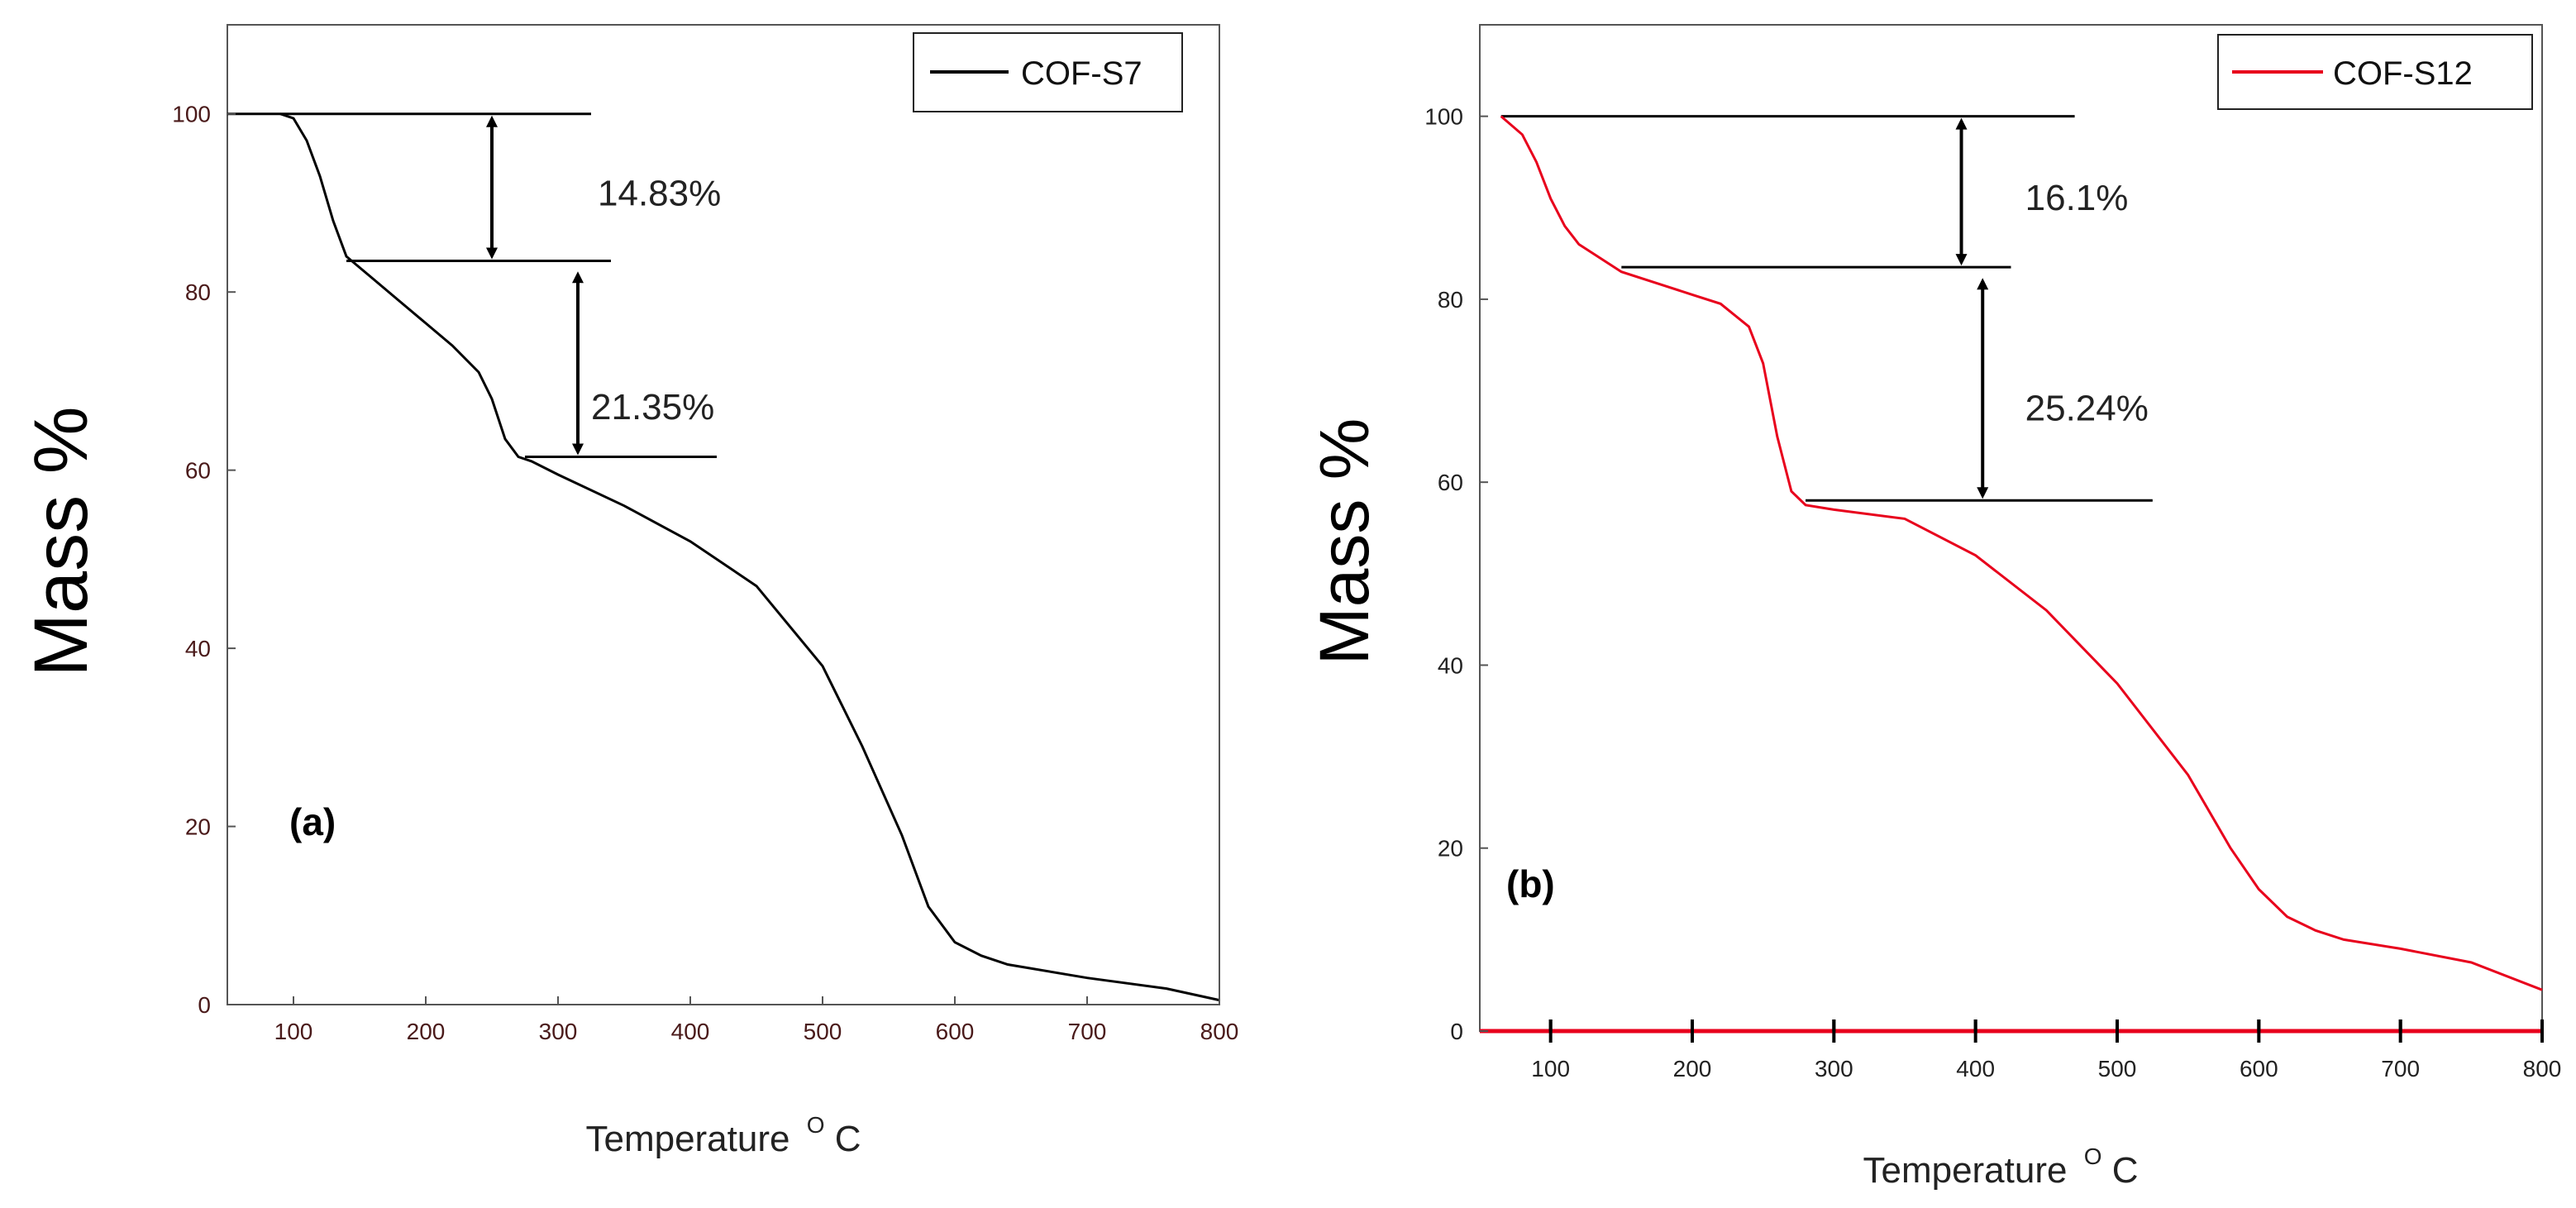  What do you see at coordinates (1082, 73) in the screenshot?
I see `legend-label: COF-S7` at bounding box center [1082, 73].